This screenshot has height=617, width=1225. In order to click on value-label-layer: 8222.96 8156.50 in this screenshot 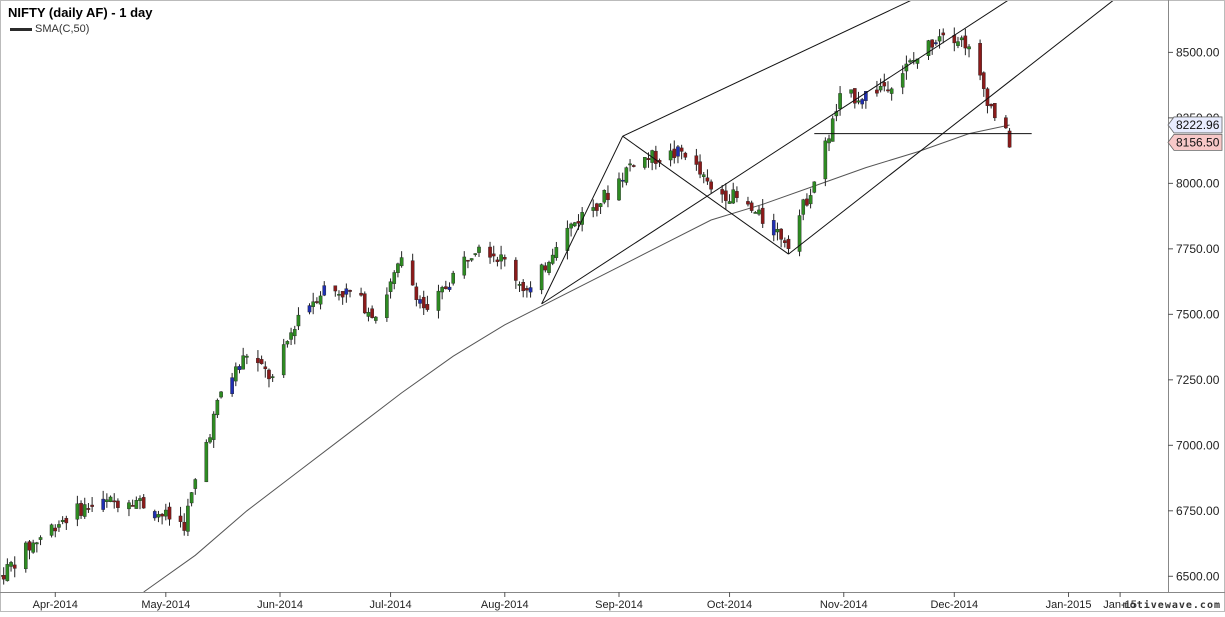, I will do `click(1195, 133)`.